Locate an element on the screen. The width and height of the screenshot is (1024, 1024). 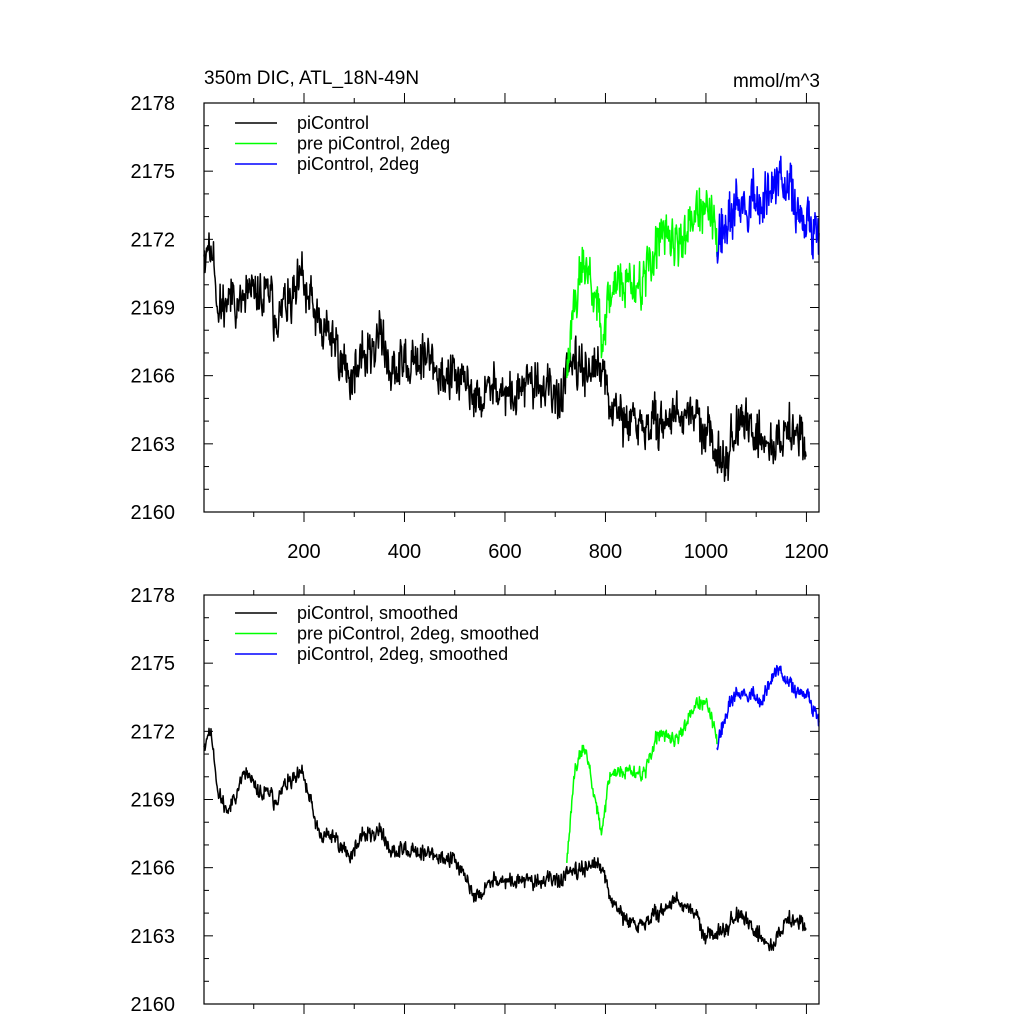
chart-title: 350m DIC, ATL_18N-49N is located at coordinates (311, 78).